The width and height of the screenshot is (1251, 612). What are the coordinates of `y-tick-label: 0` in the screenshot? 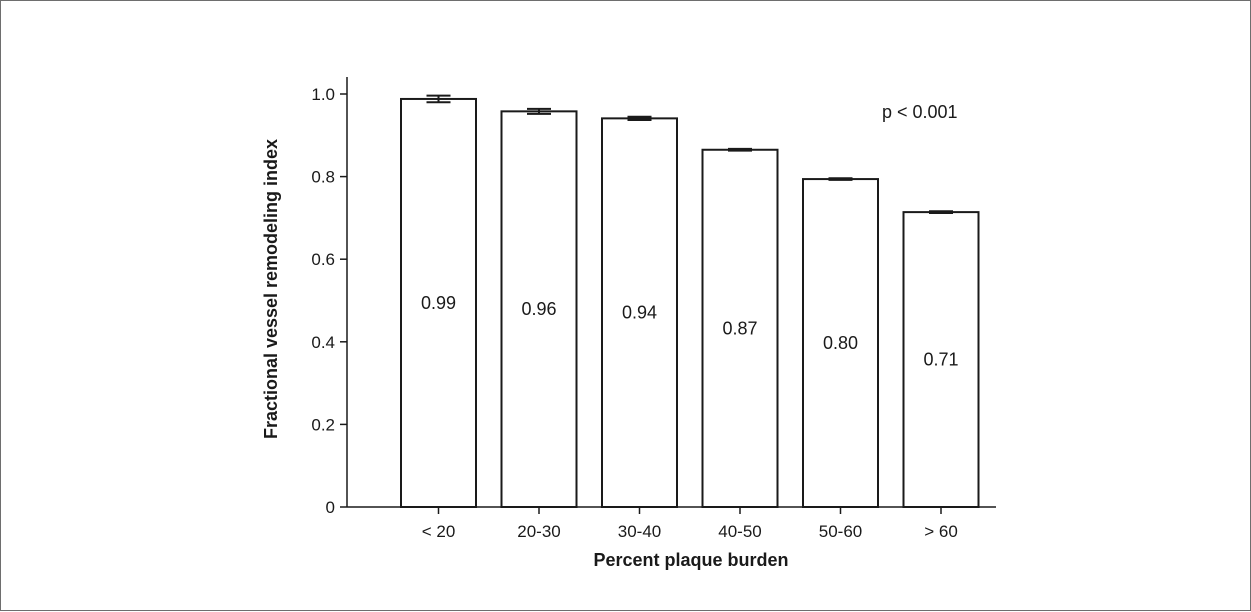 It's located at (330, 507).